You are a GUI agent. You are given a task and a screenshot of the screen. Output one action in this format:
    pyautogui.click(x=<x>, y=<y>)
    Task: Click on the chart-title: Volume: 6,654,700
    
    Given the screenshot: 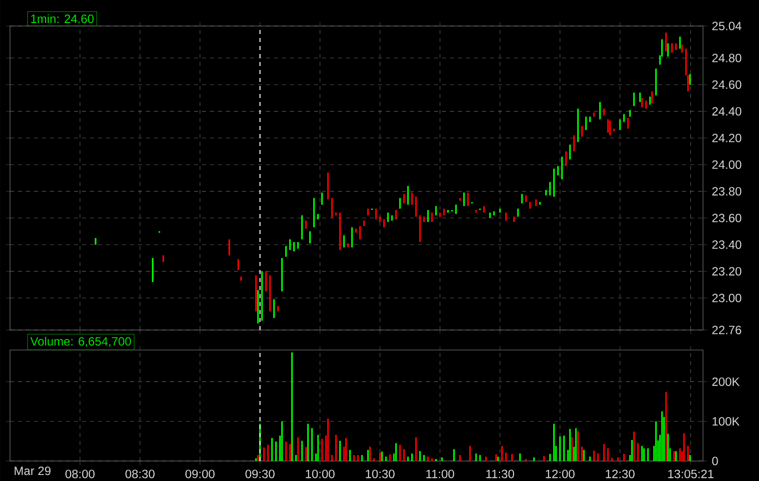 What is the action you would take?
    pyautogui.click(x=80, y=342)
    